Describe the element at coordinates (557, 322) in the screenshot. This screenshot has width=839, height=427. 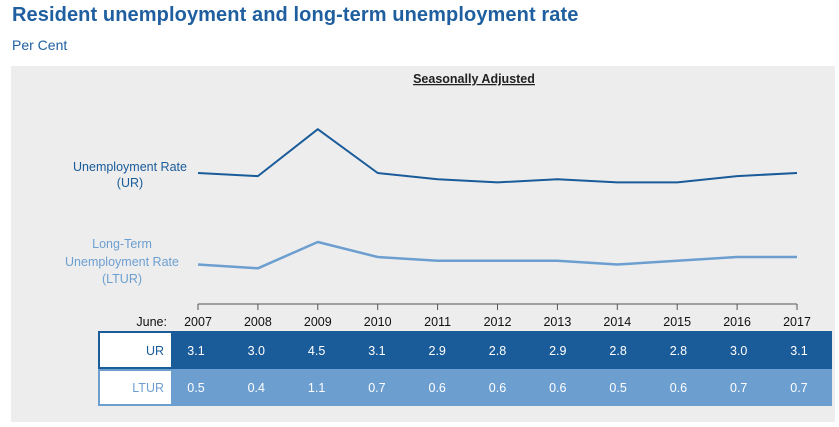
I see `x-tick-label-2013: 2013` at that location.